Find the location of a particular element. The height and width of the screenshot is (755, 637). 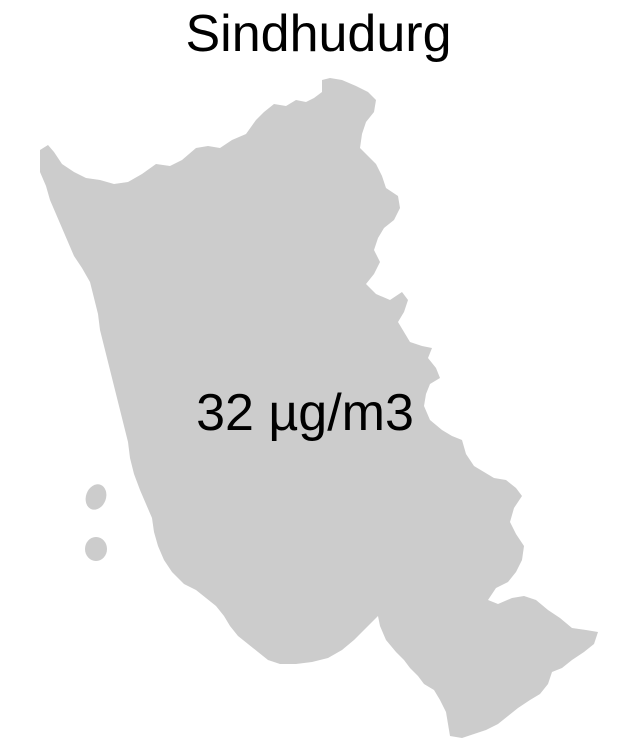

district-title: Sindhudurg is located at coordinates (318, 34).